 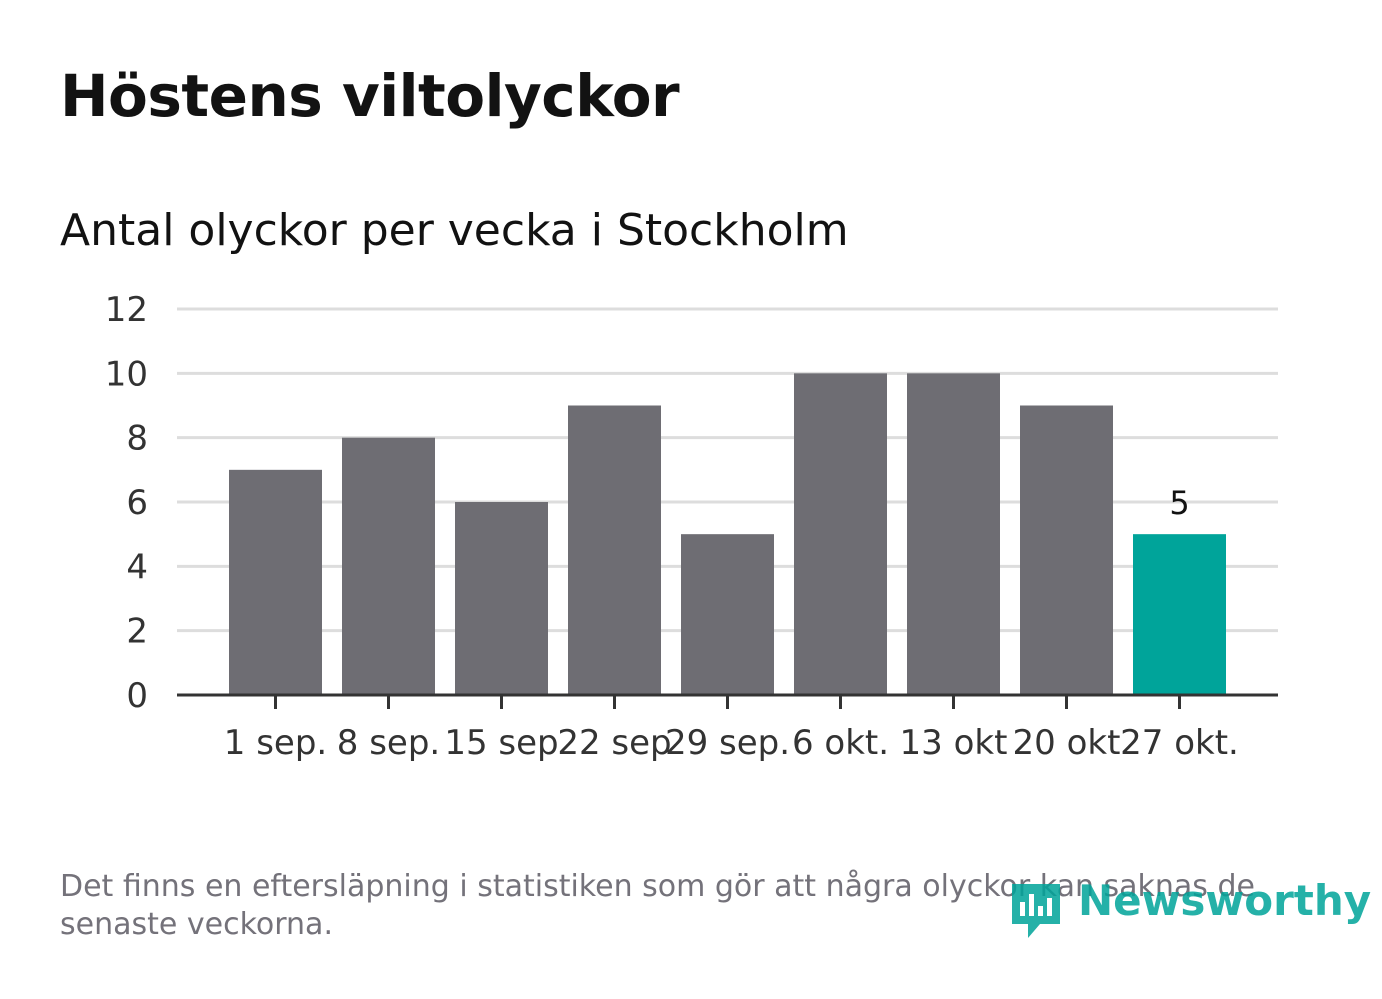 What do you see at coordinates (137, 632) in the screenshot?
I see `y-tick-label: 2` at bounding box center [137, 632].